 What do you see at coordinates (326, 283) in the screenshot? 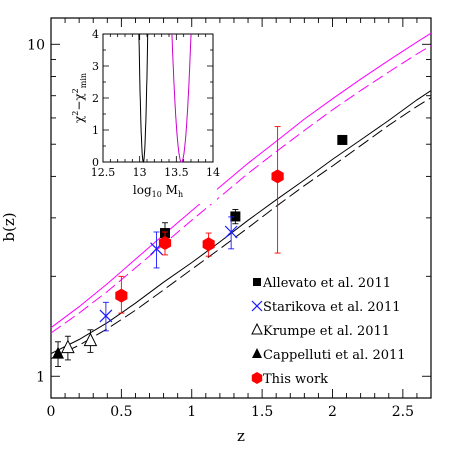
I see `legend-label: Allevato et al. 2011` at bounding box center [326, 283].